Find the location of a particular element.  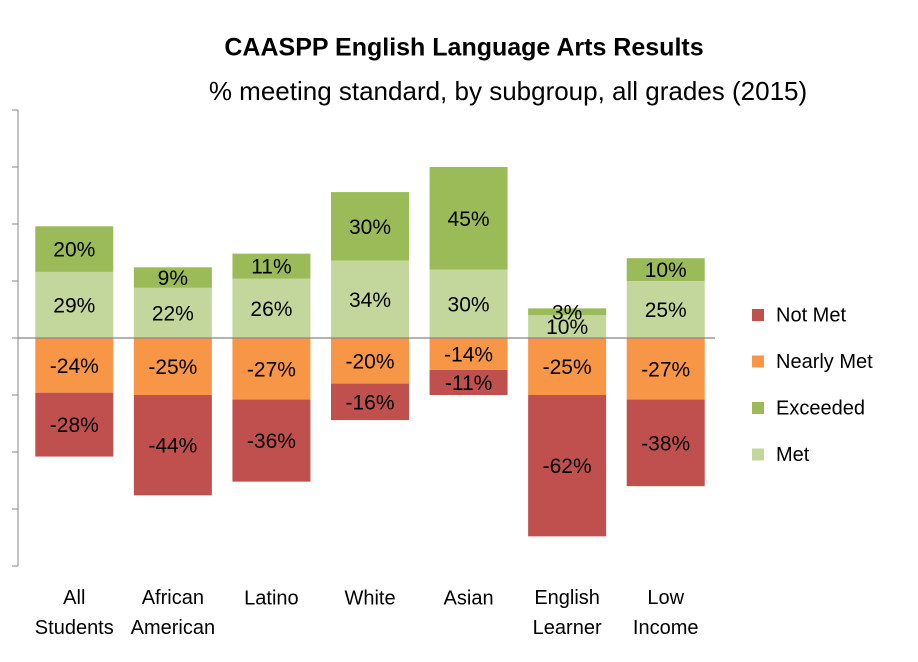

data-label: -20% is located at coordinates (369, 361).